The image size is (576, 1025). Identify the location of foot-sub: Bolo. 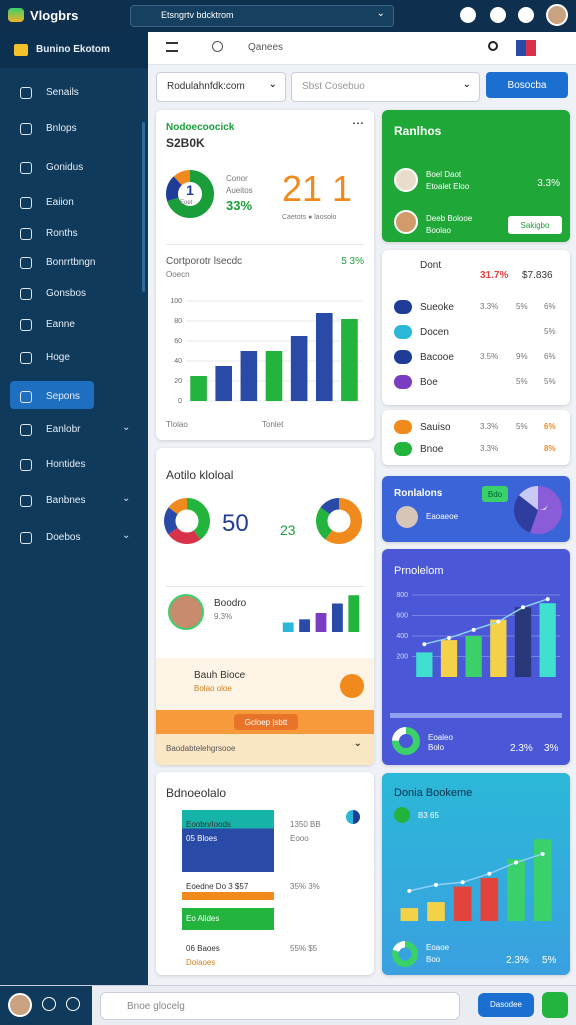
(436, 747).